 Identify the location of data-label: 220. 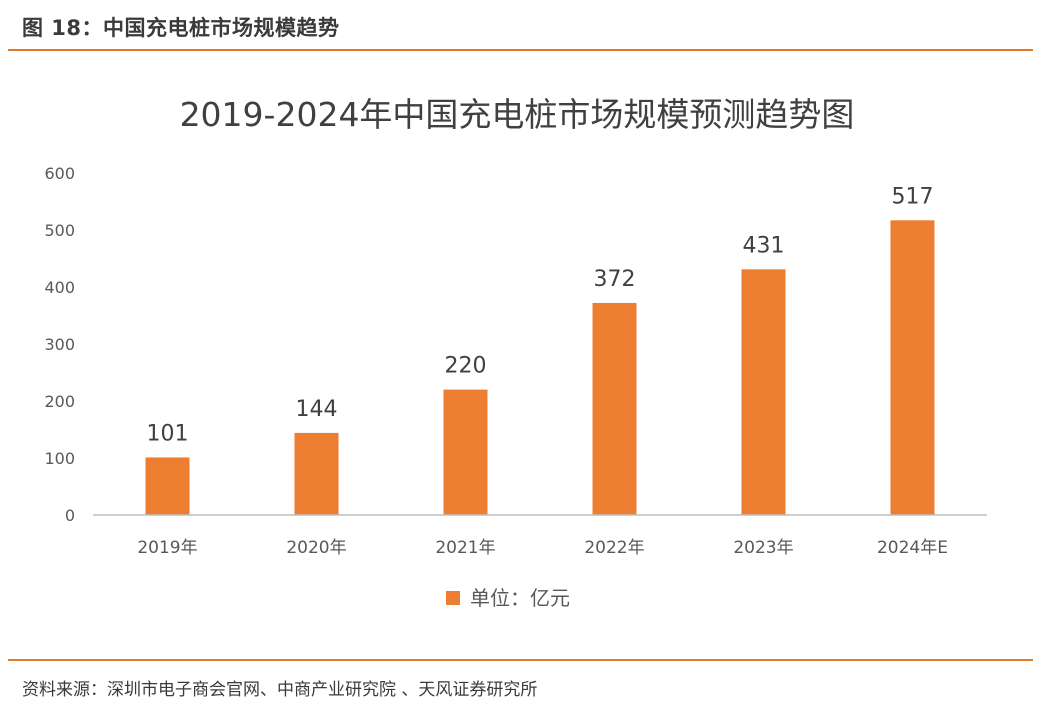
(466, 366).